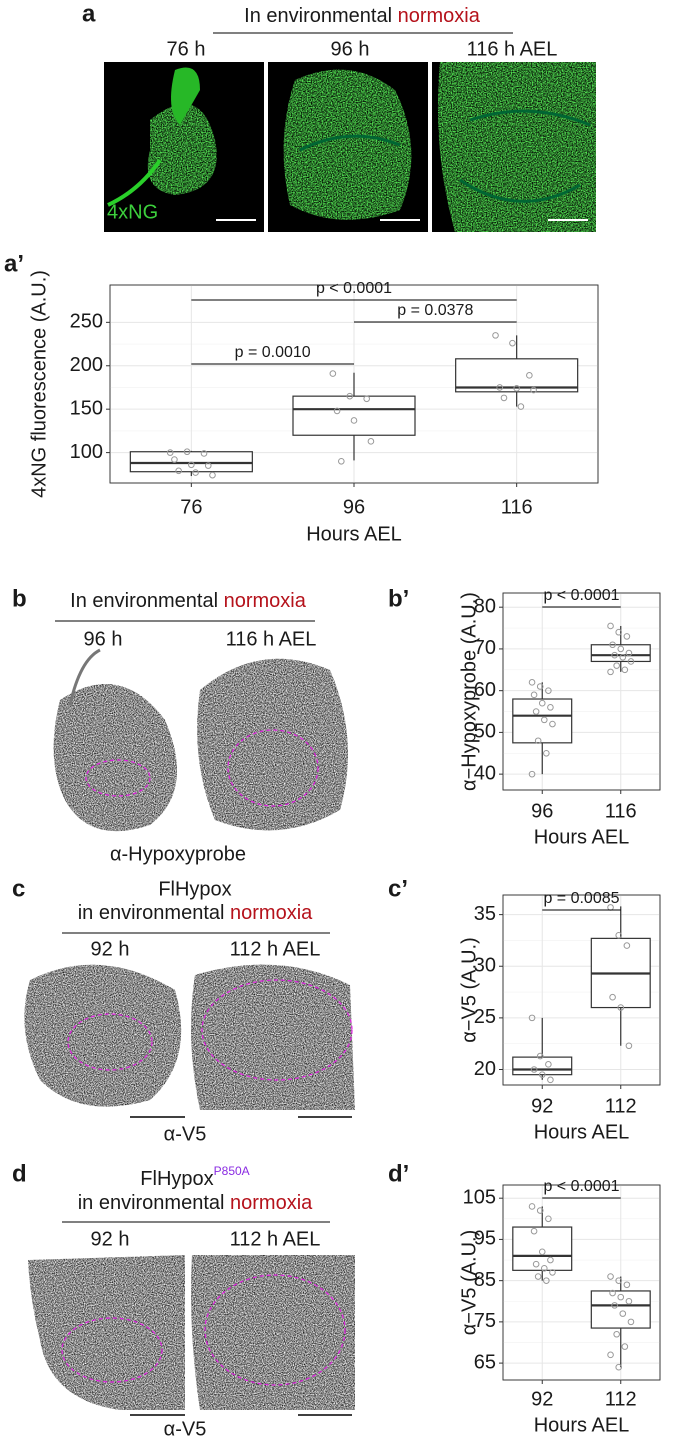 Image resolution: width=685 pixels, height=1439 pixels. I want to click on y-tick-label: 105, so click(479, 1197).